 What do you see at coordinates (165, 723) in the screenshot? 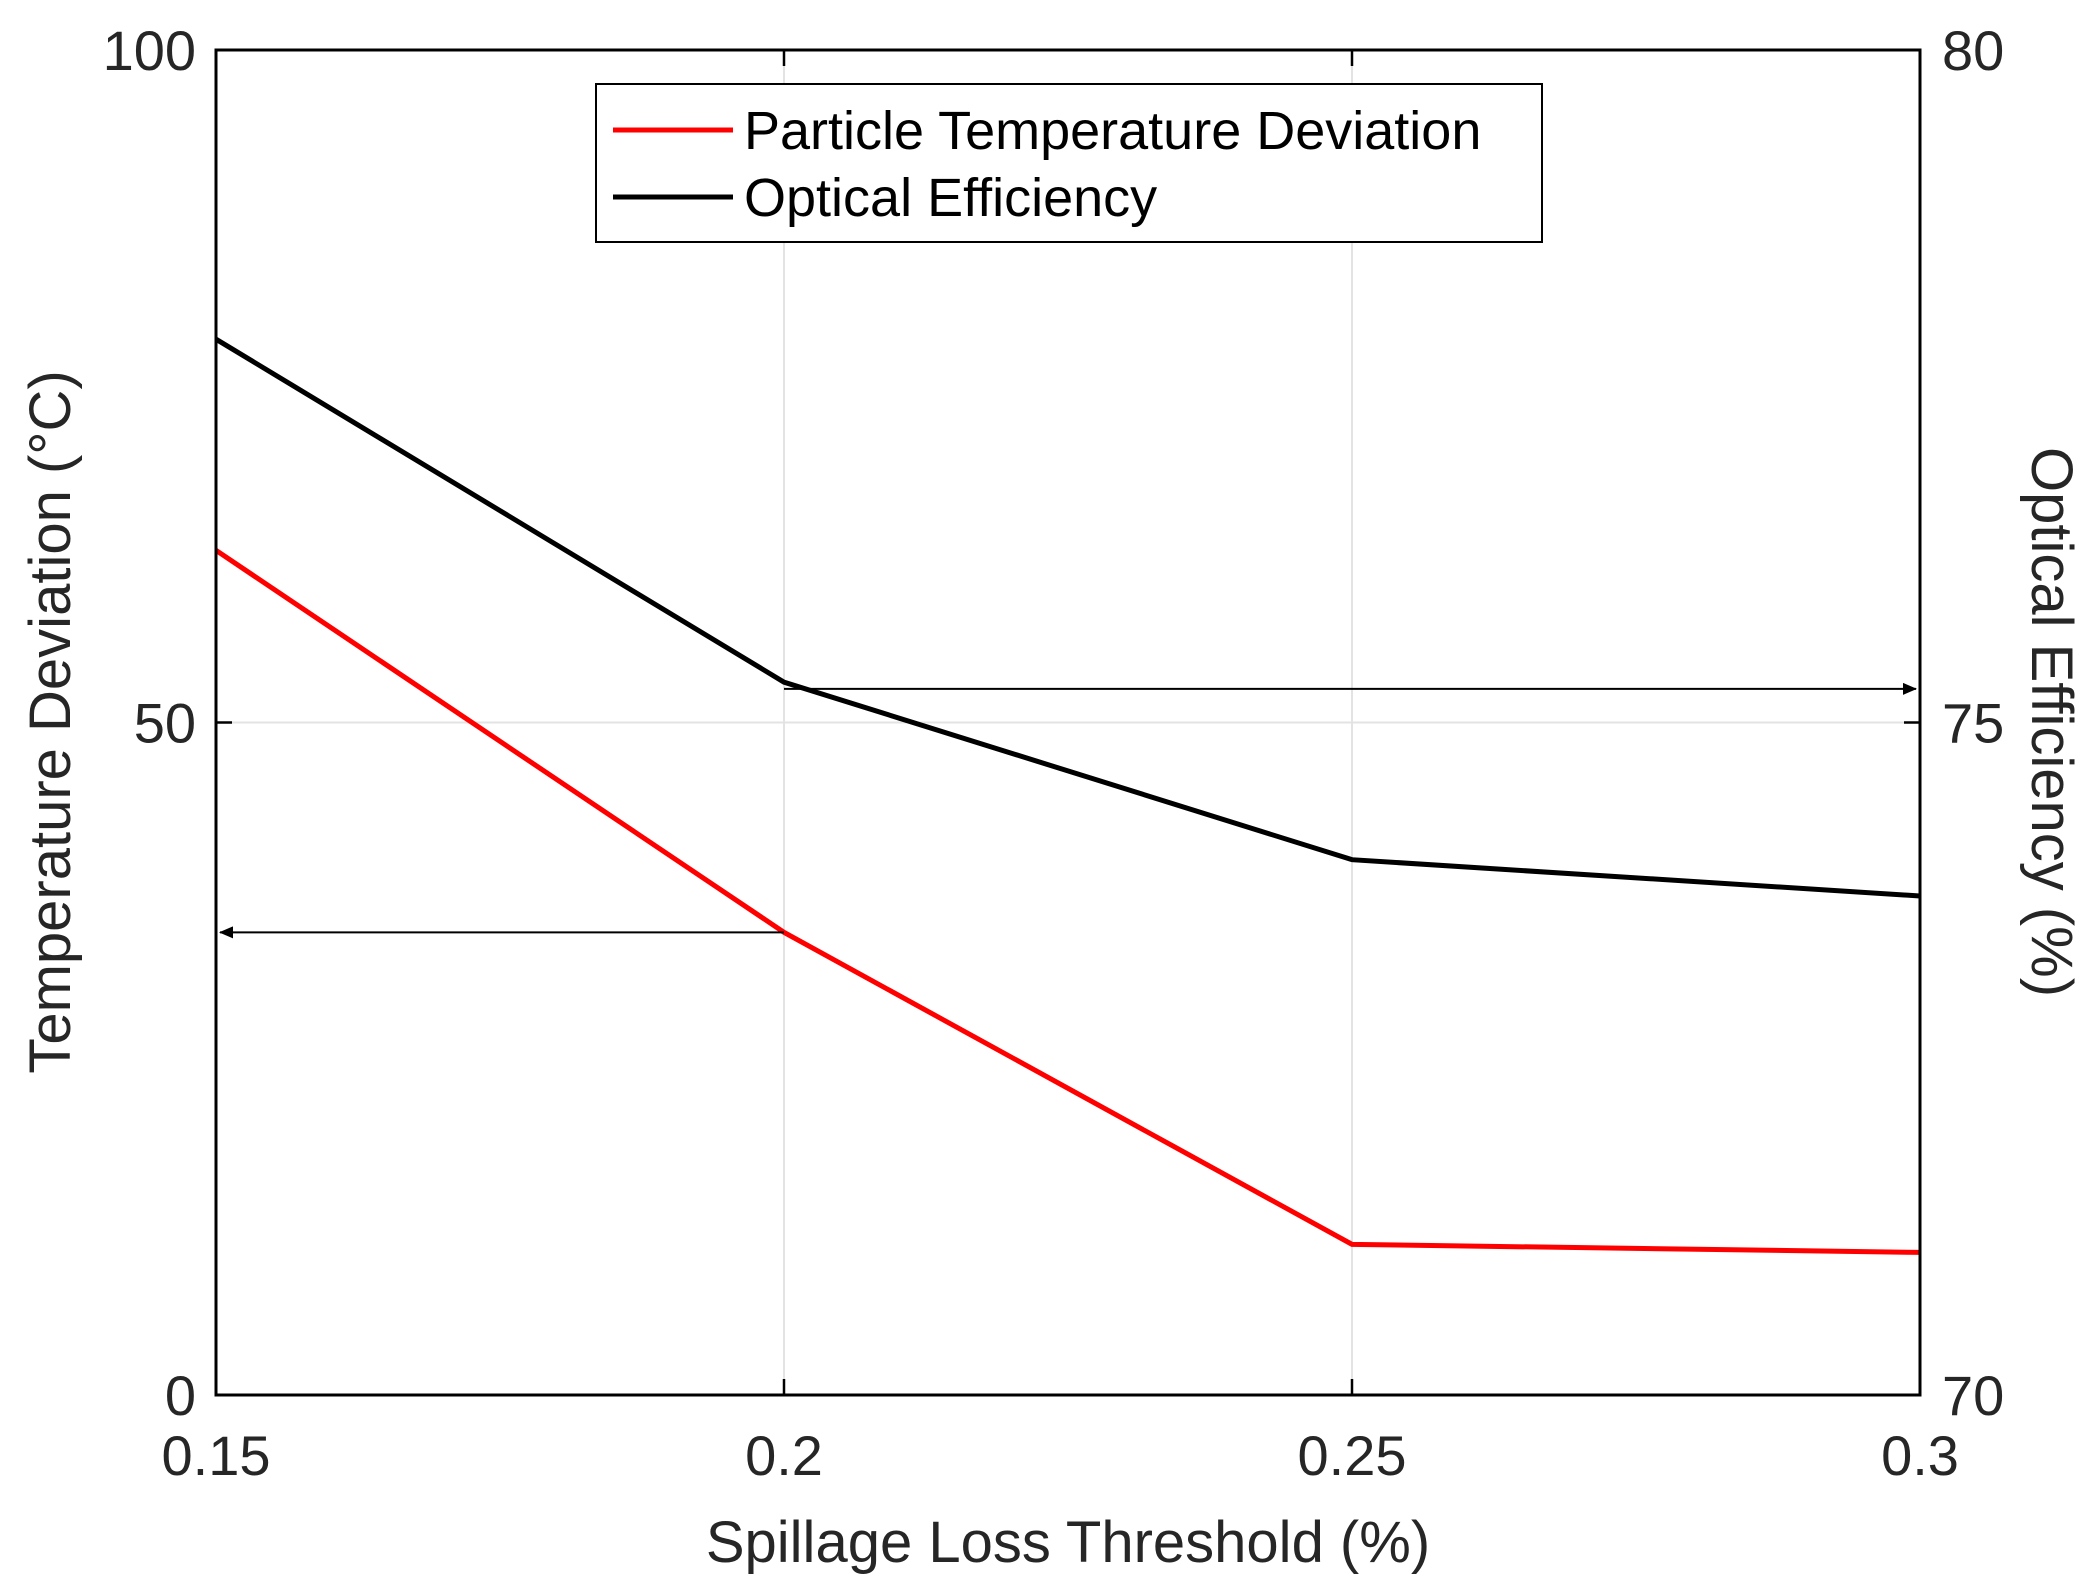
I see `y-left-tick-label: 50` at bounding box center [165, 723].